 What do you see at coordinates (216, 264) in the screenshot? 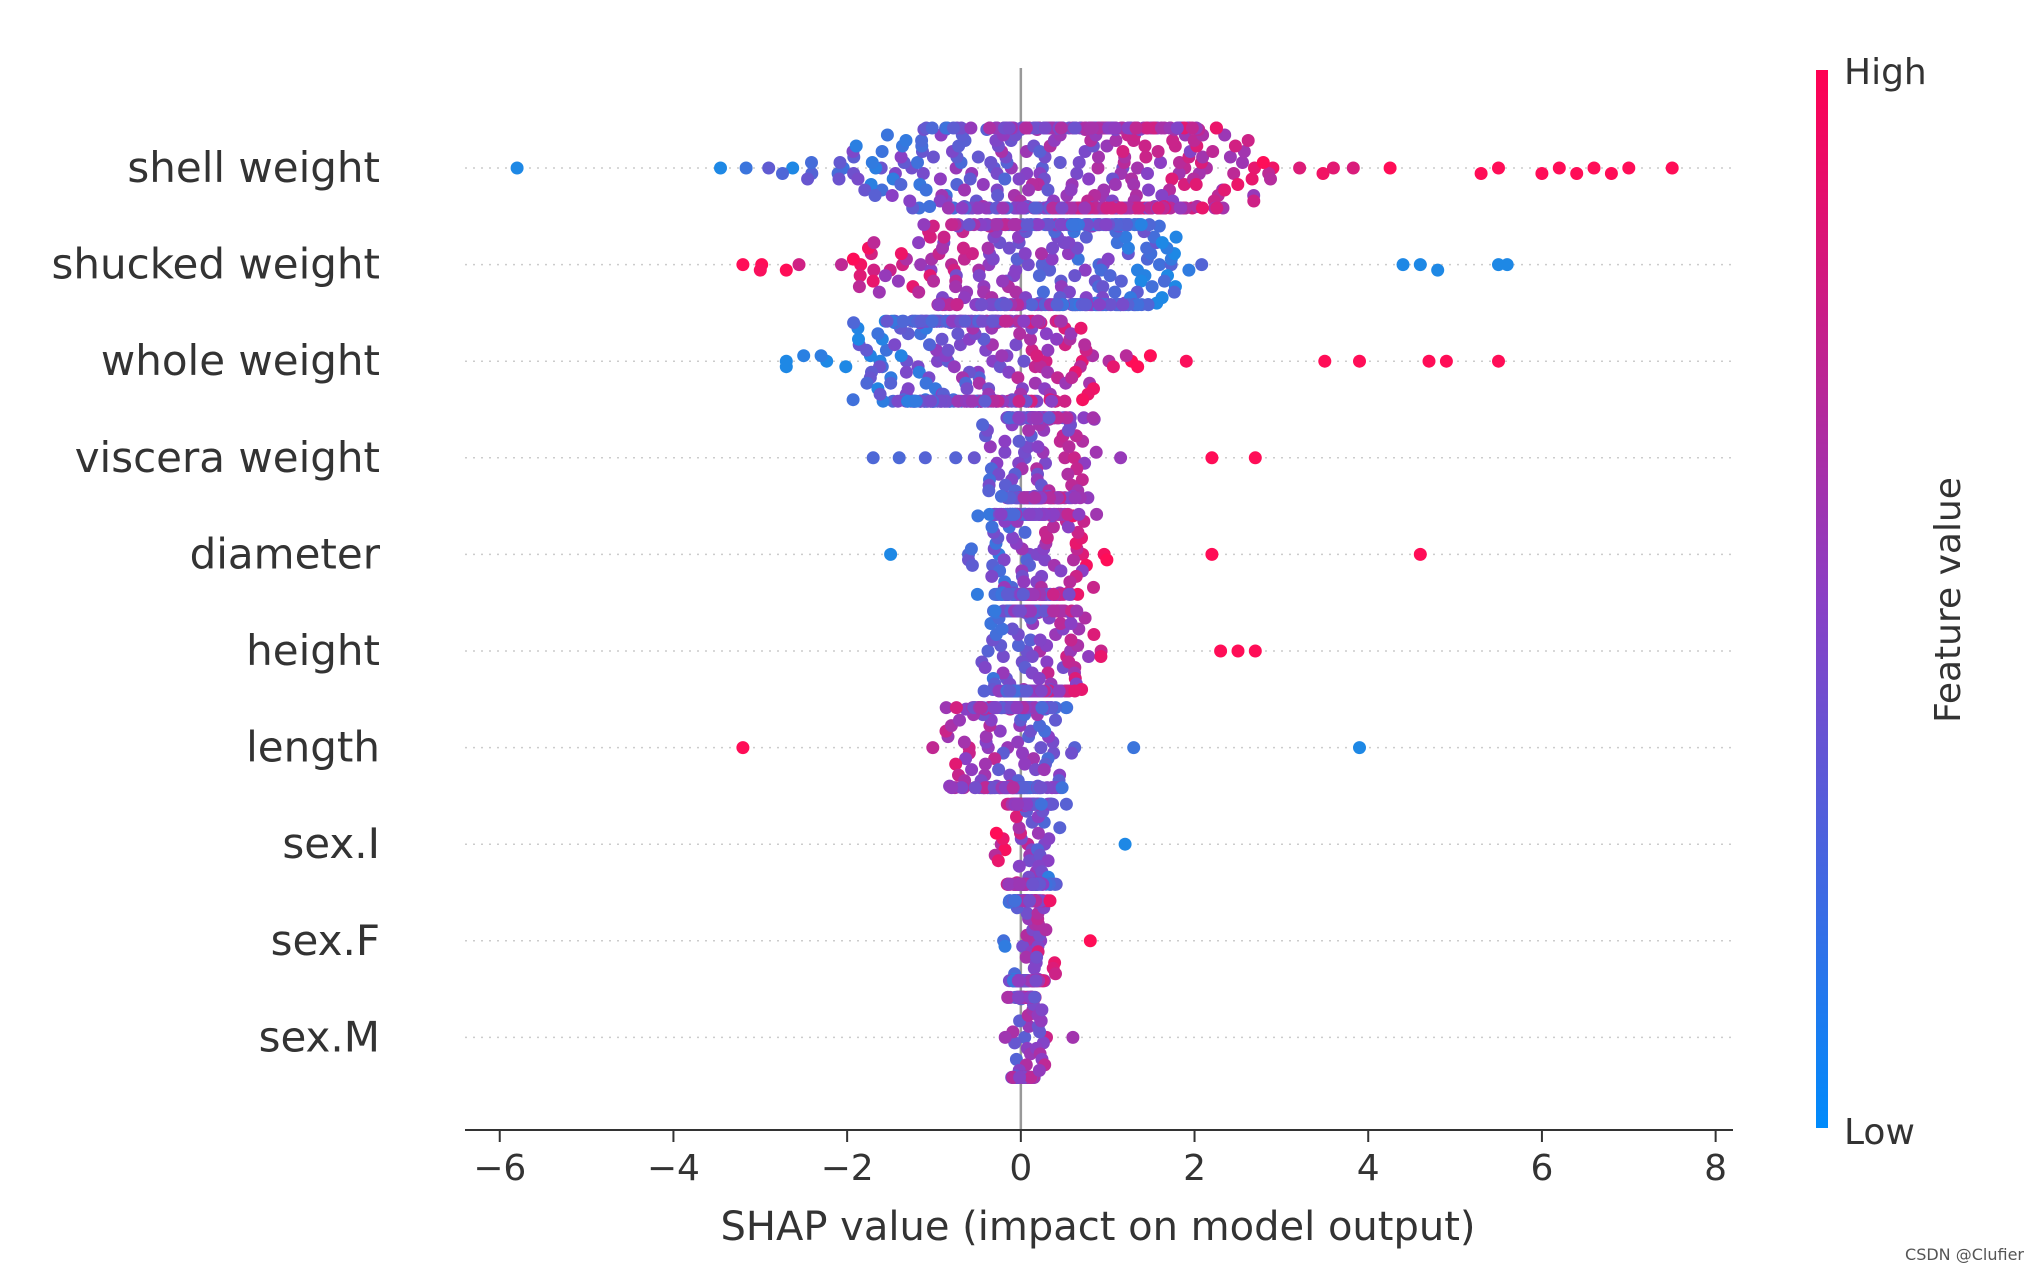
I see `feature-label: shucked weight` at bounding box center [216, 264].